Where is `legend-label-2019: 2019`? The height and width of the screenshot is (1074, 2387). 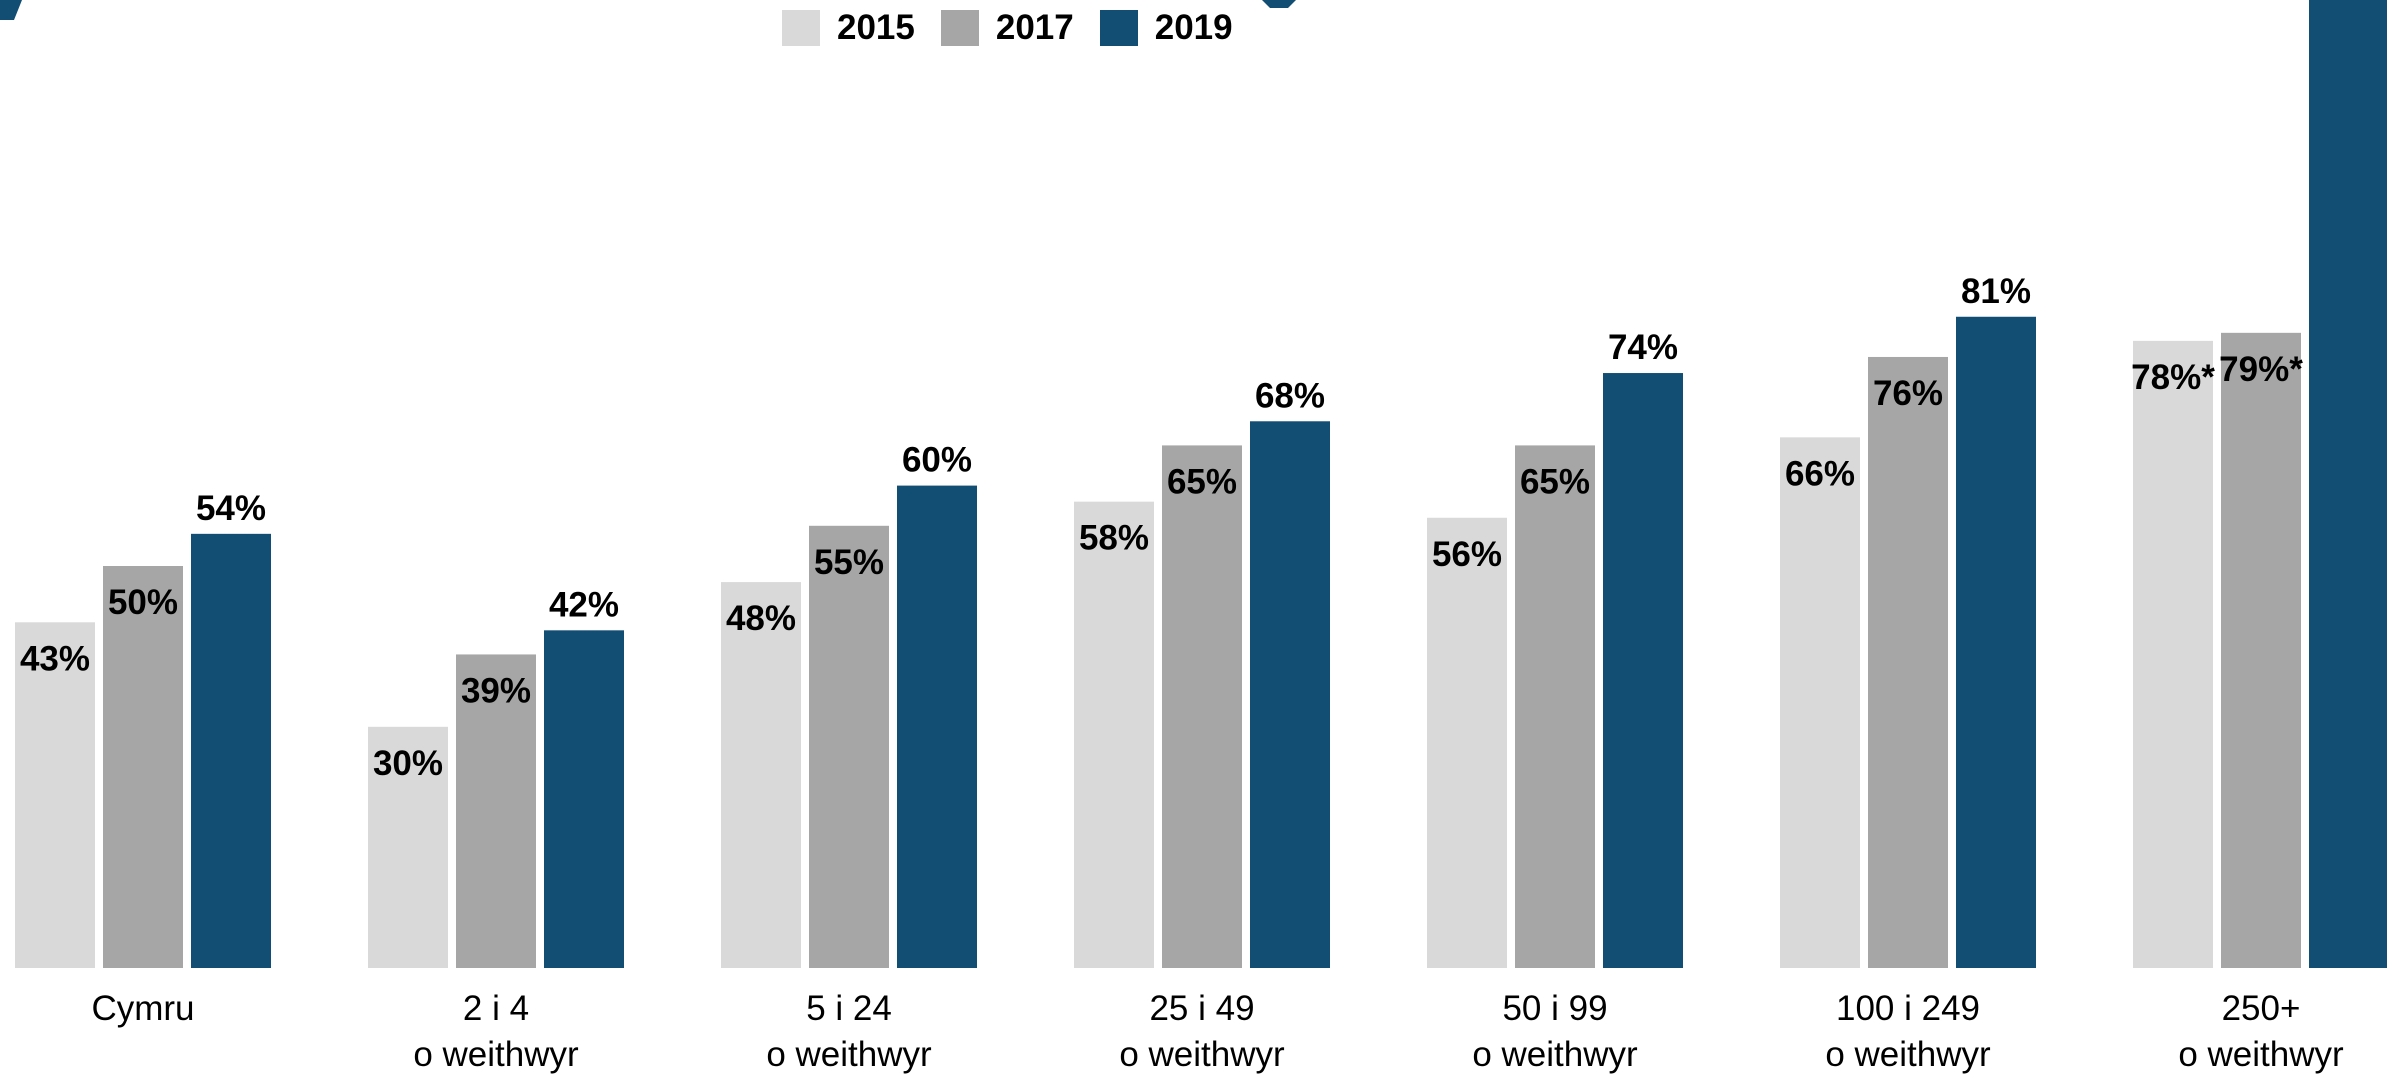
legend-label-2019: 2019 is located at coordinates (1193, 27).